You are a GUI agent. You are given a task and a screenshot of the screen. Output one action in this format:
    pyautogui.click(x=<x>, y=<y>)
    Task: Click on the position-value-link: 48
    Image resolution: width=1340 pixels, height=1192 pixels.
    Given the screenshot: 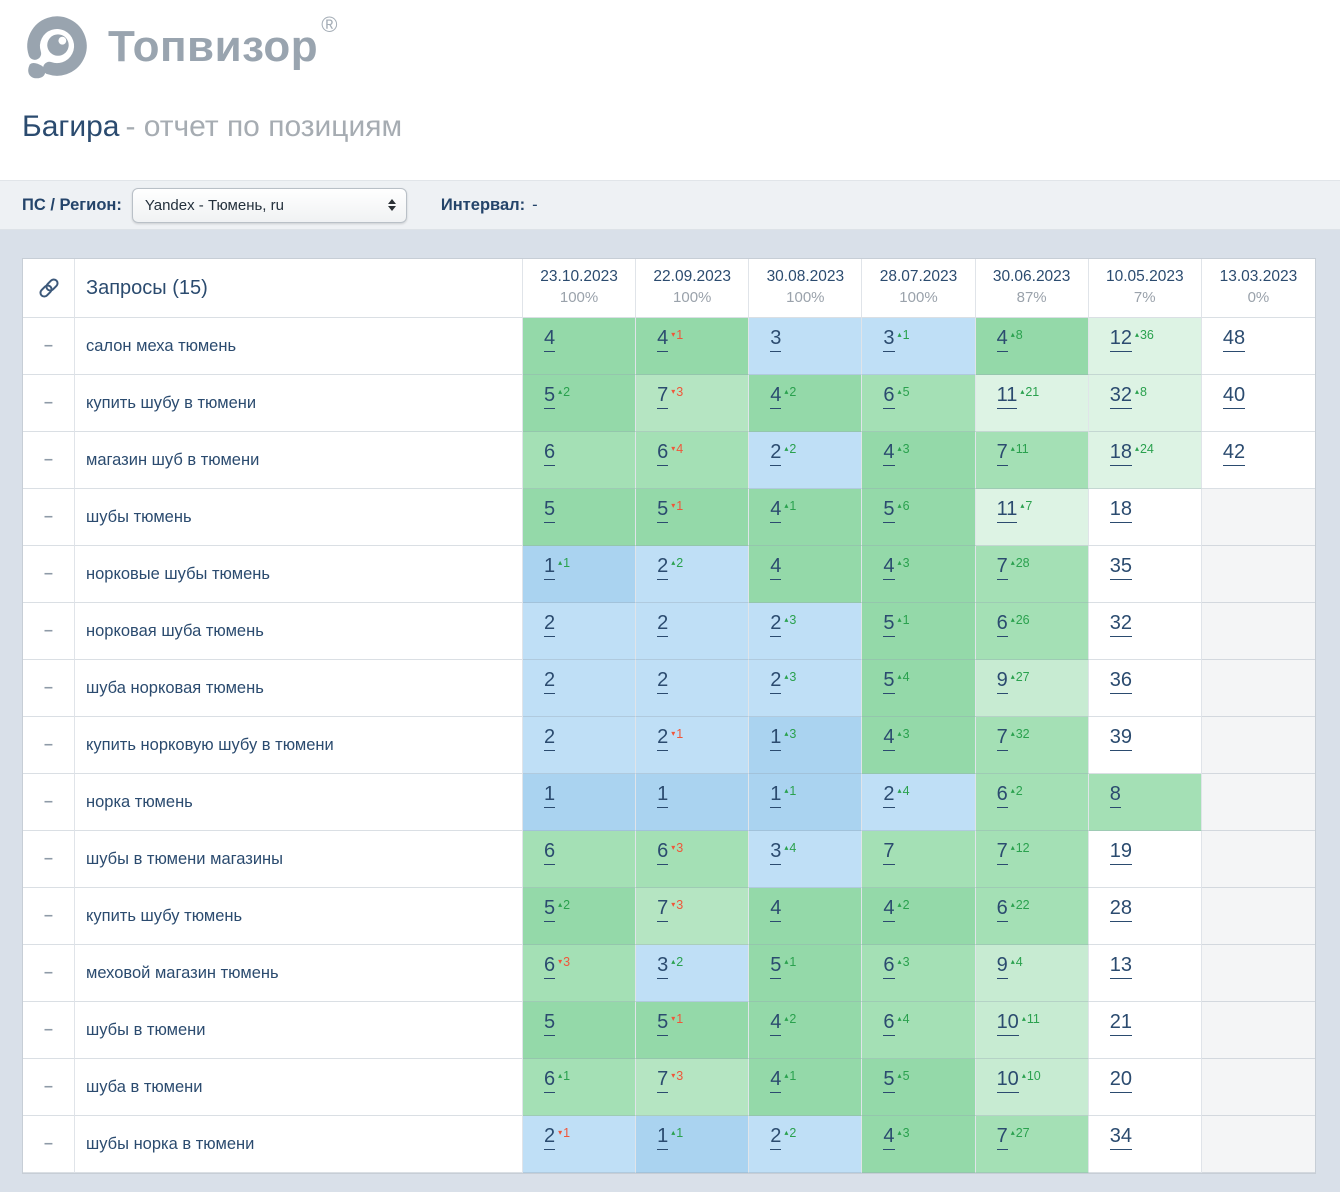 What is the action you would take?
    pyautogui.click(x=1234, y=339)
    